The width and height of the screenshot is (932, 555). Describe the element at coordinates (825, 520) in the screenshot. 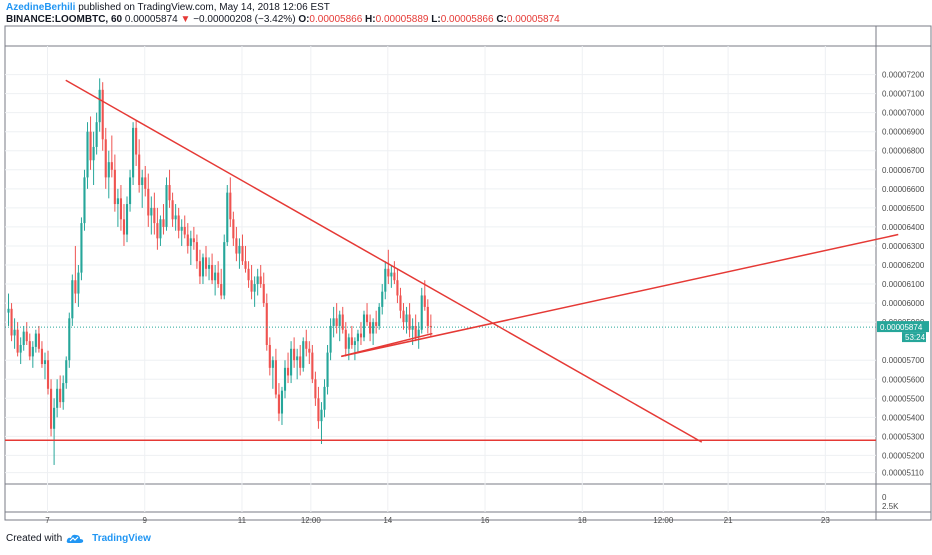

I see `time-tick-label: 23` at that location.